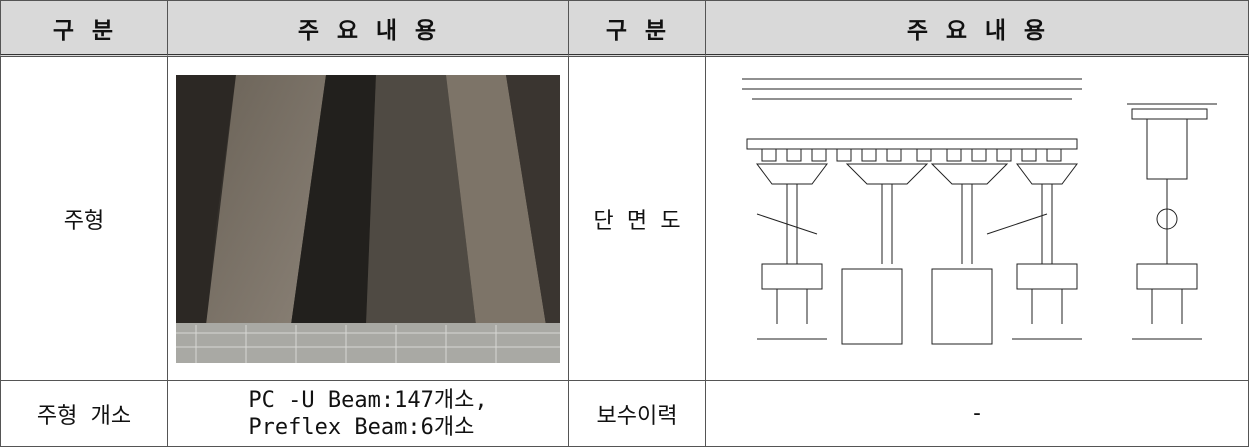  I want to click on row-label: 주형 개소, so click(84, 413).